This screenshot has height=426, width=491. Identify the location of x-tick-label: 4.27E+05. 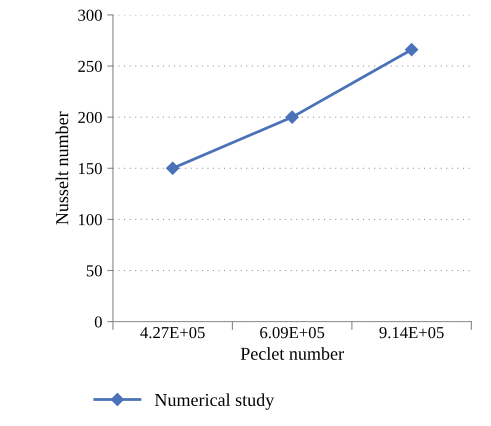
(172, 332).